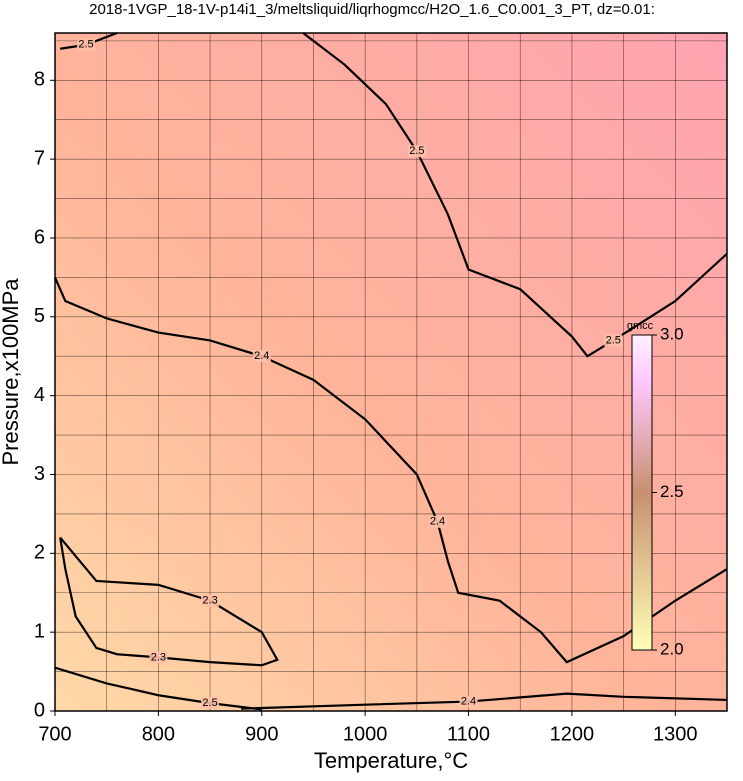 This screenshot has width=743, height=781. Describe the element at coordinates (39, 474) in the screenshot. I see `y-tick-label: 3` at that location.